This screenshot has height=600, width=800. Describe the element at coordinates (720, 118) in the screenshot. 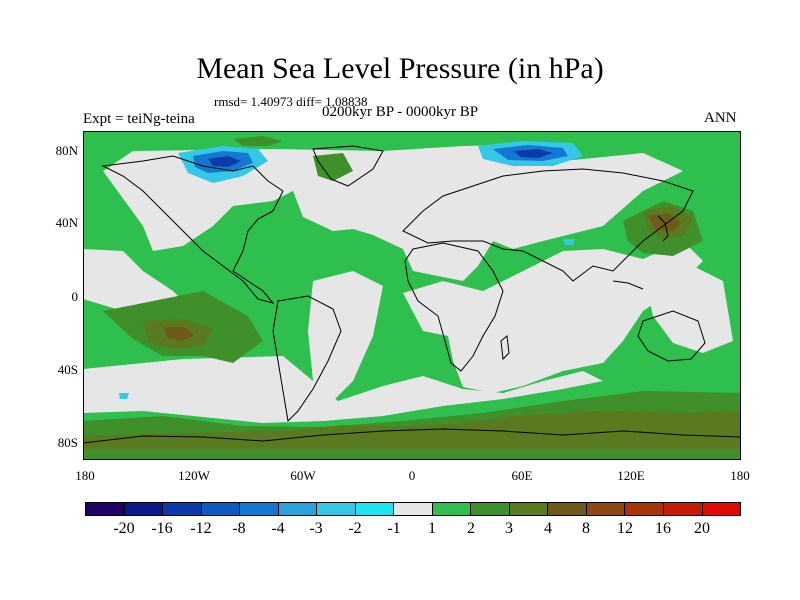

I see `season-label: ANN` at that location.